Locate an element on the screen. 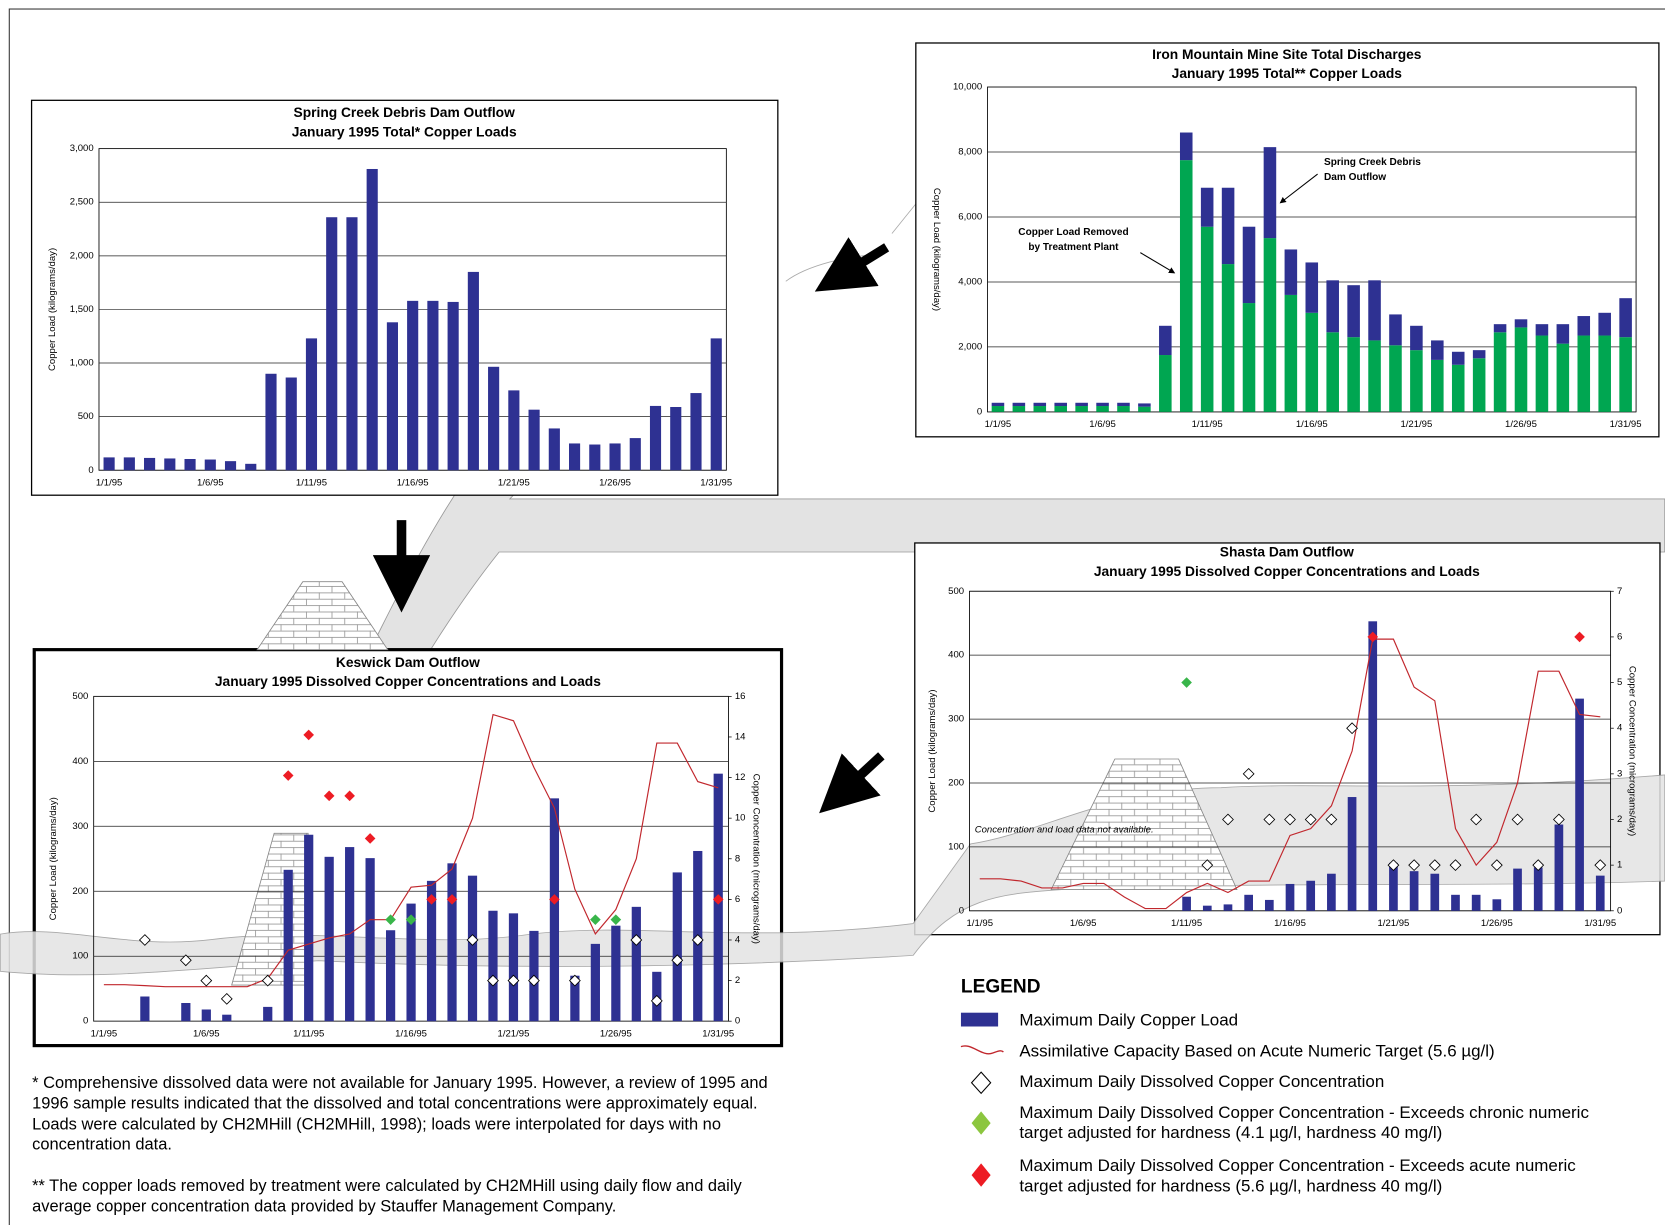 The height and width of the screenshot is (1225, 1665). y-tick-label: 500 is located at coordinates (80, 696).